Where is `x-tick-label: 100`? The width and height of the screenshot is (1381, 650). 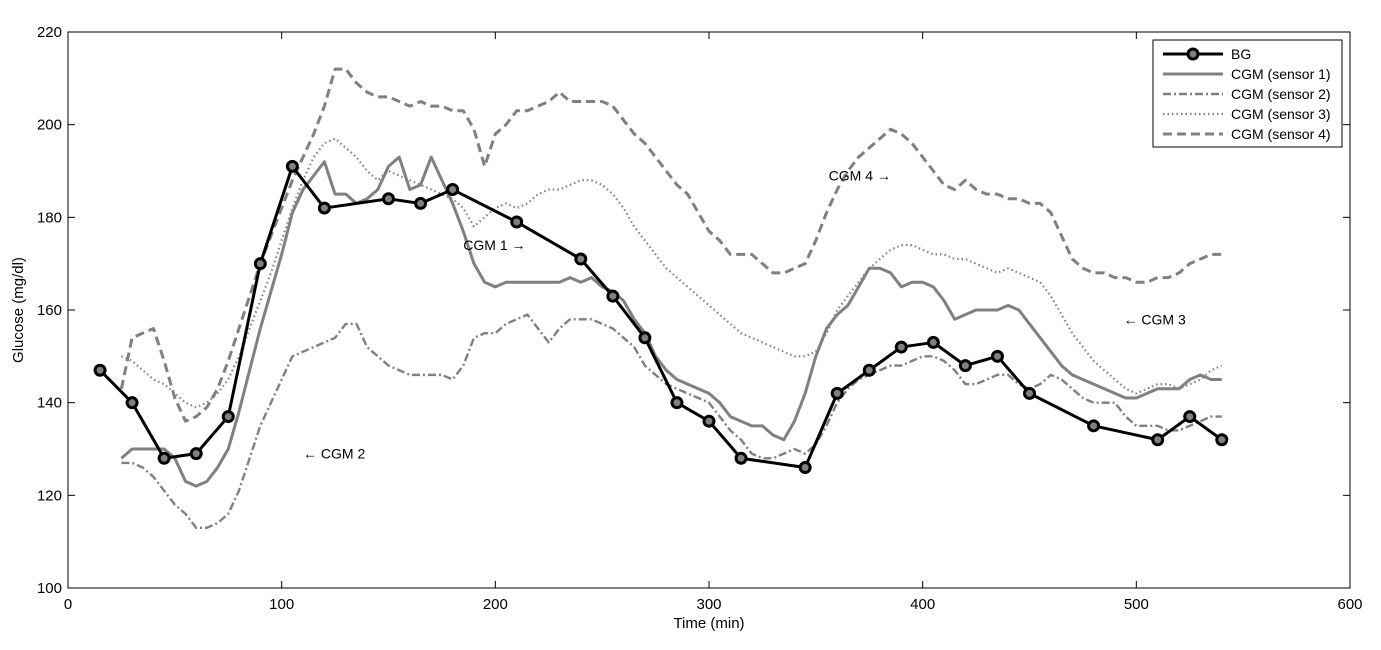 x-tick-label: 100 is located at coordinates (281, 604).